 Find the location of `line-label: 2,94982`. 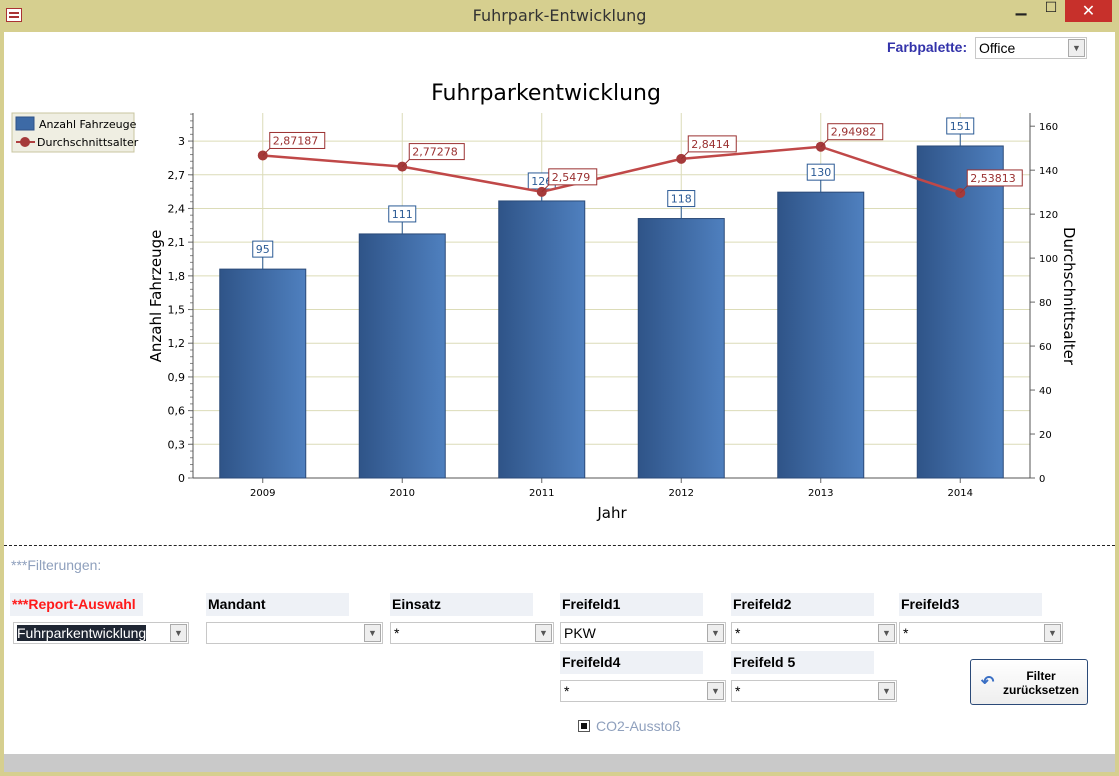

line-label: 2,94982 is located at coordinates (854, 132).